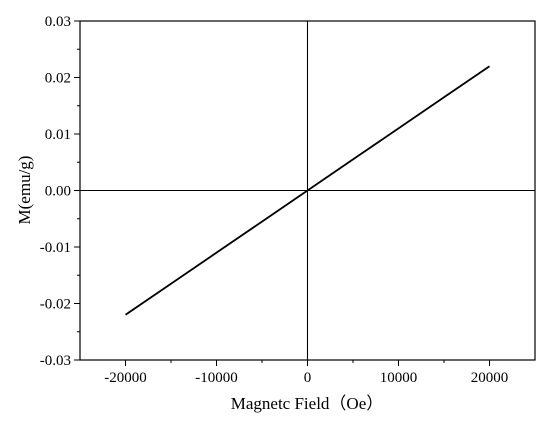  I want to click on y-tick-label: -0.03, so click(55, 361).